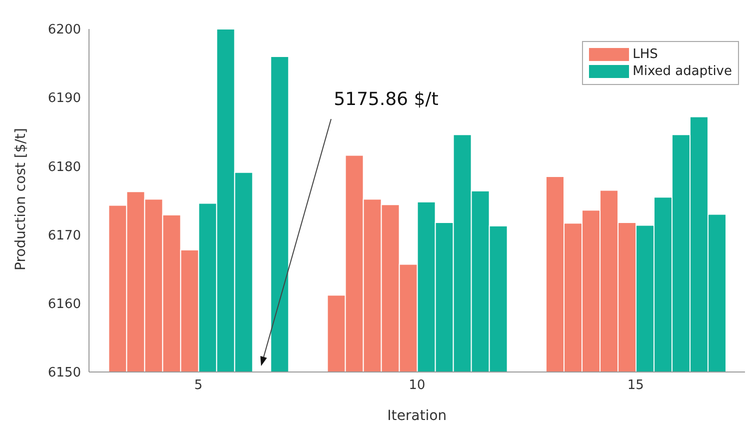 The image size is (751, 422). Describe the element at coordinates (417, 386) in the screenshot. I see `x-tick-label: 10` at that location.